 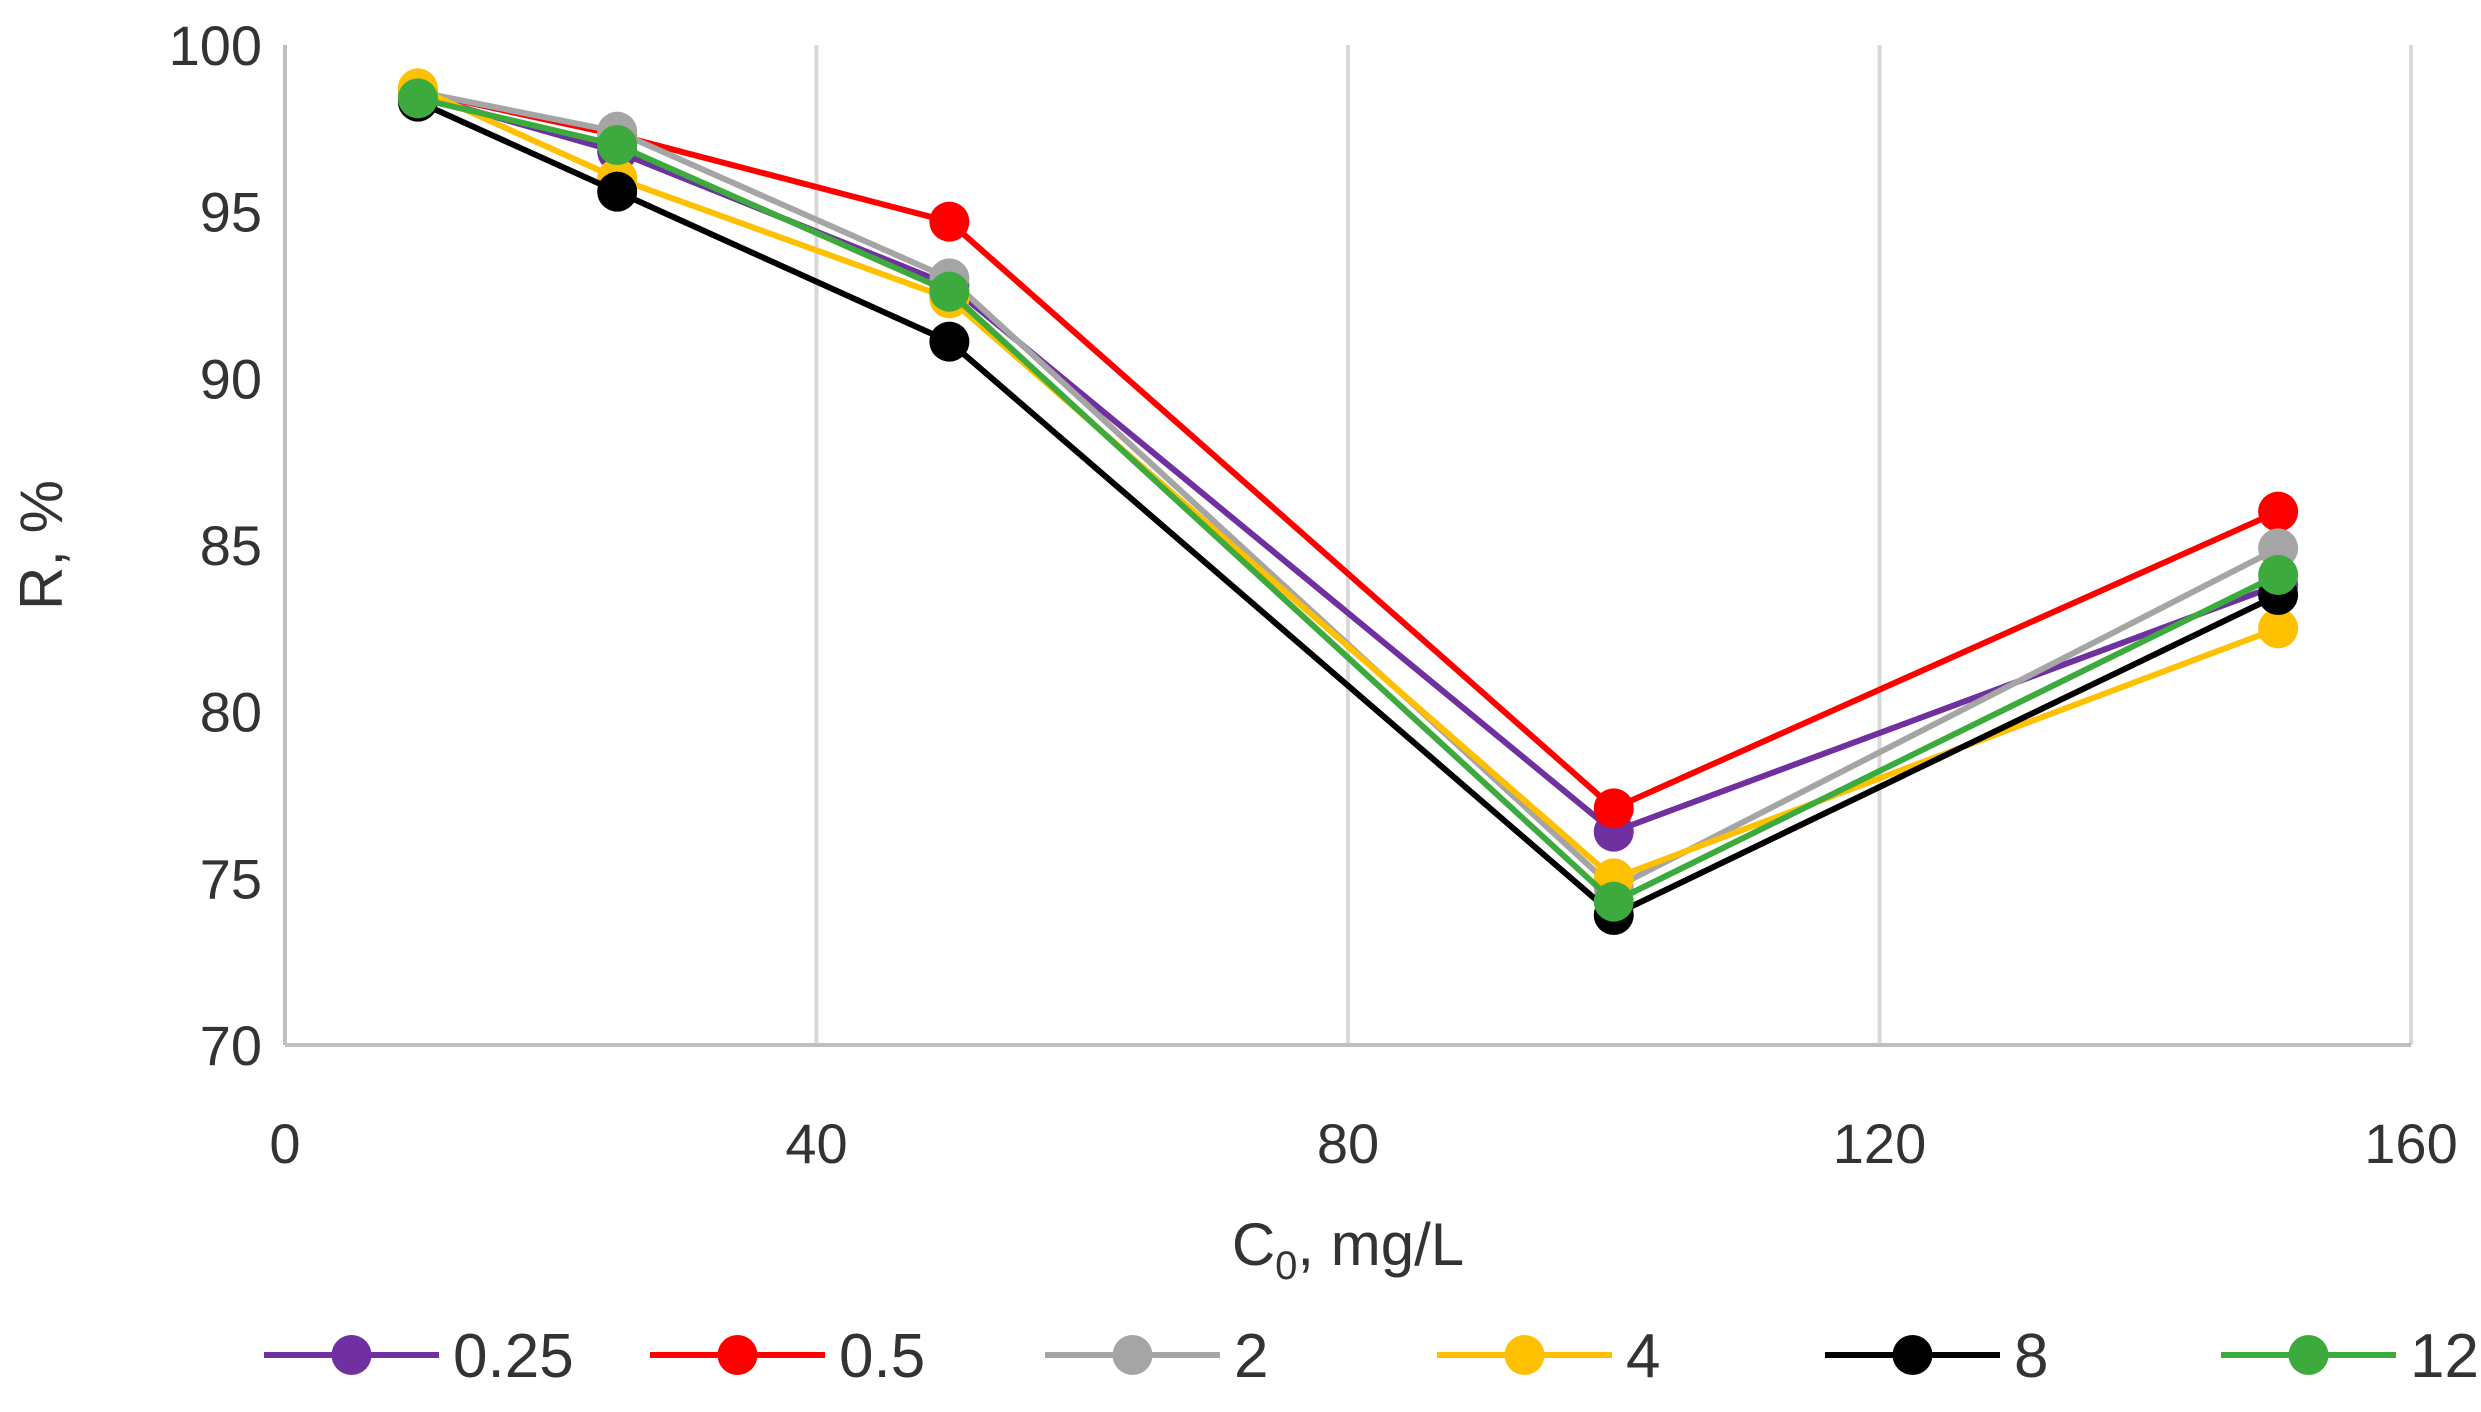 What do you see at coordinates (2350, 1356) in the screenshot?
I see `legend-item-12: 12` at bounding box center [2350, 1356].